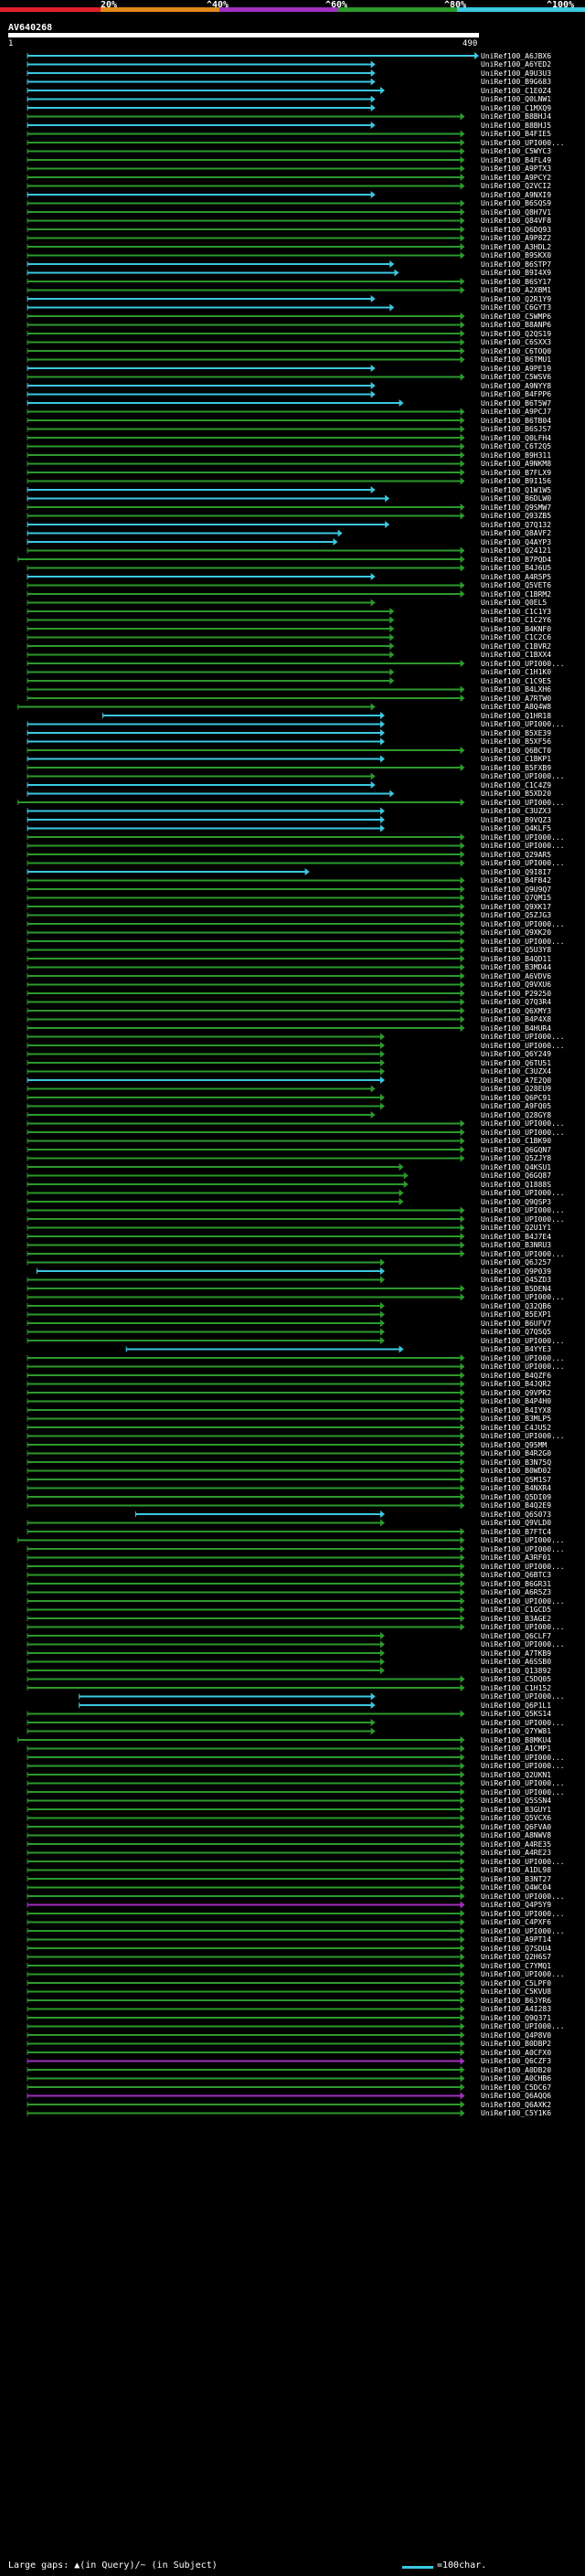 The width and height of the screenshot is (585, 2576). Describe the element at coordinates (516, 1610) in the screenshot. I see `hit-label: UniRef100_C1GCD5` at that location.